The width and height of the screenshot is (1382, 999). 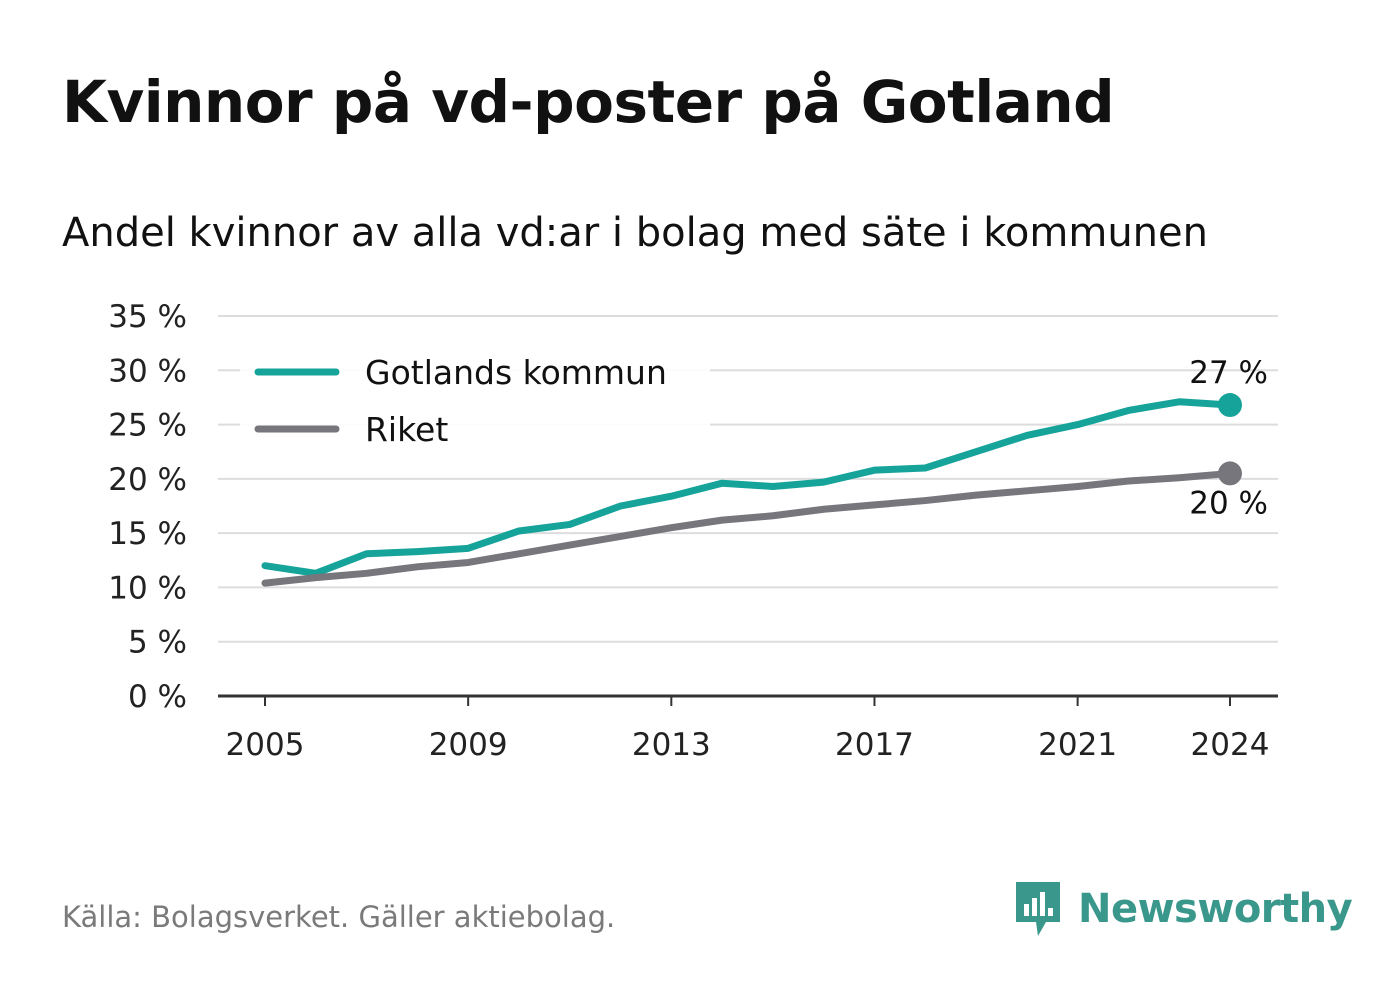 I want to click on series-line-riket, so click(x=747, y=528).